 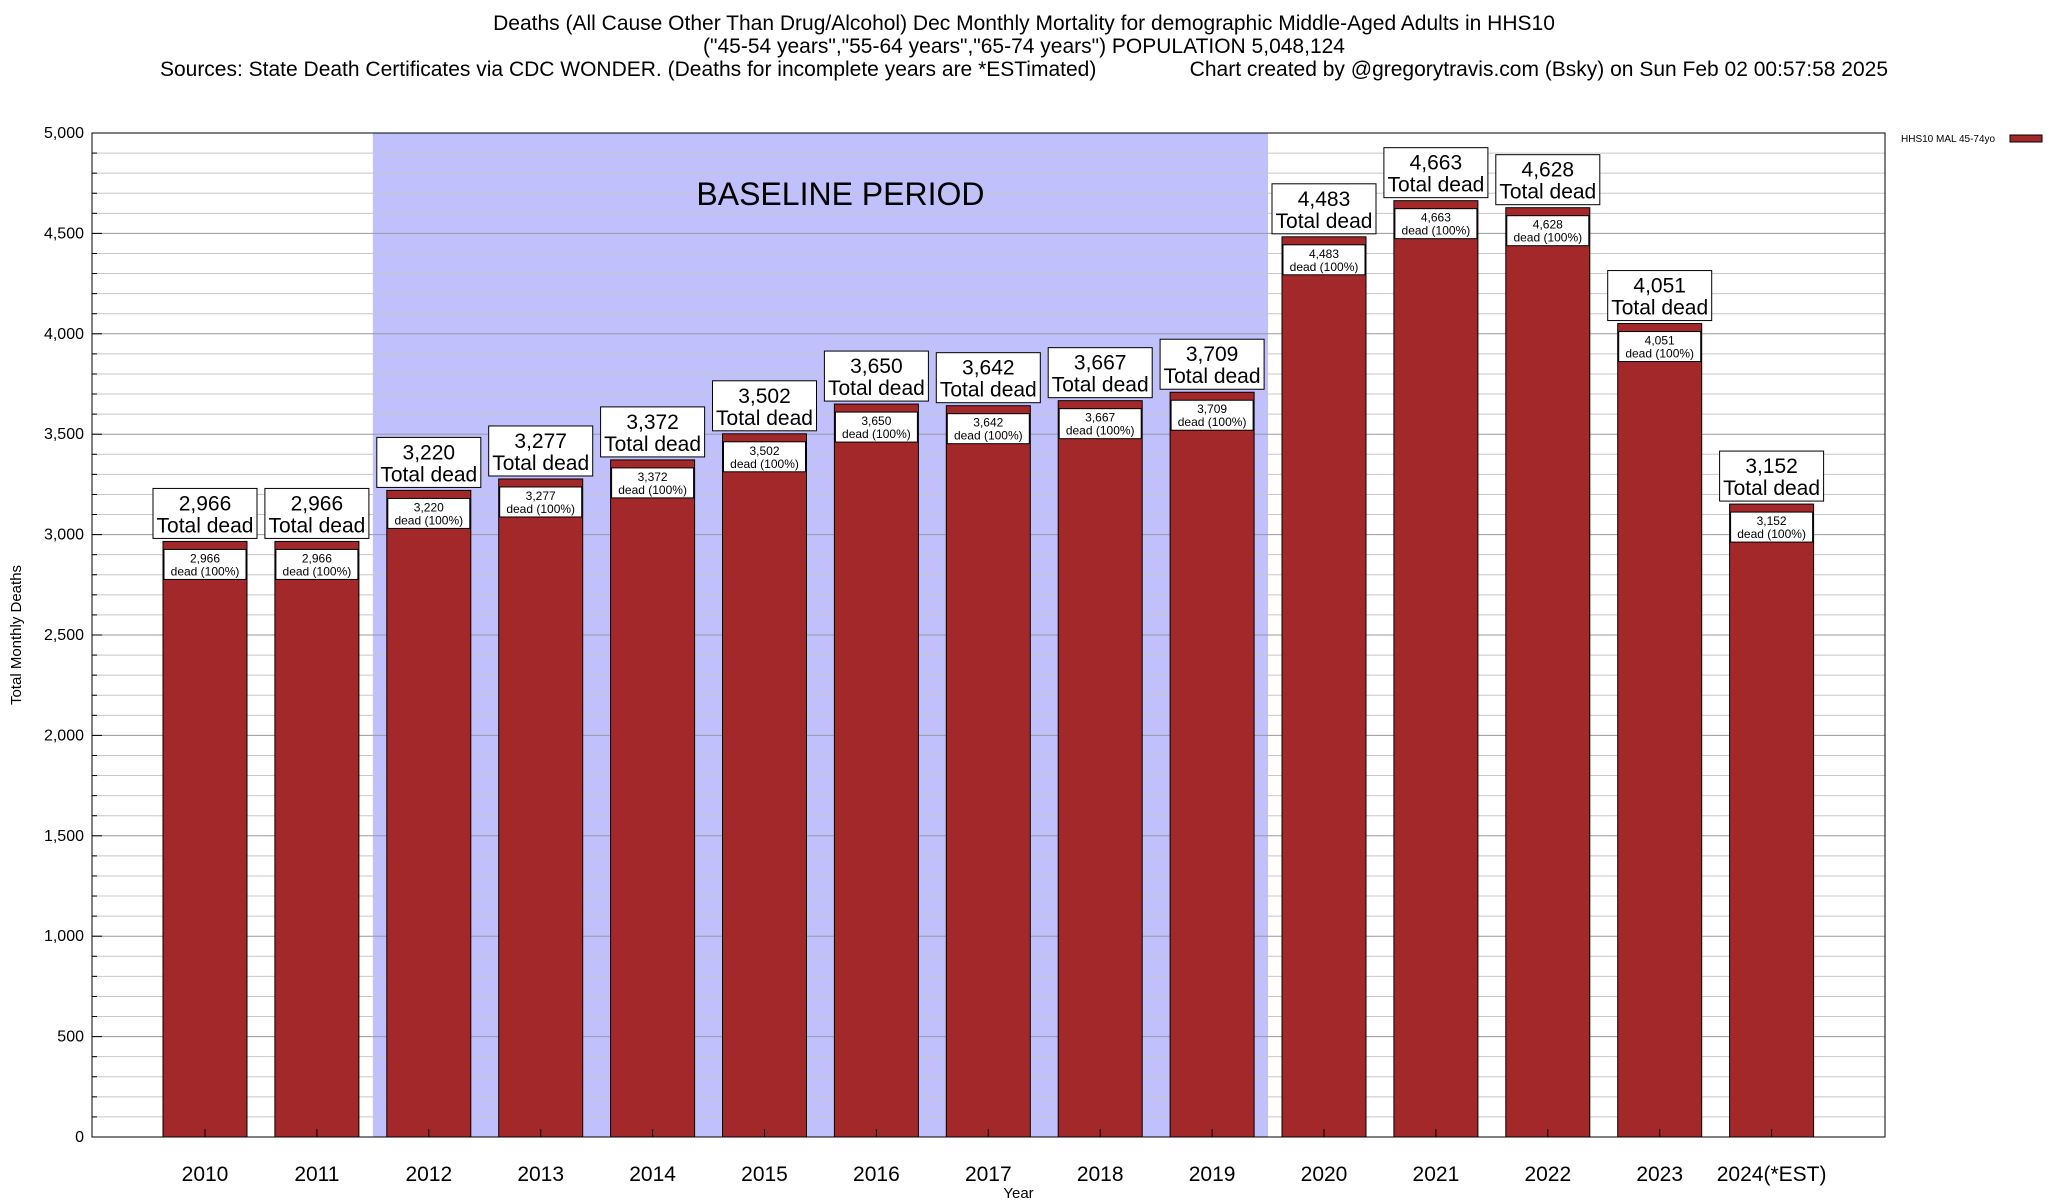 What do you see at coordinates (64, 936) in the screenshot?
I see `y-tick-label: 1,000` at bounding box center [64, 936].